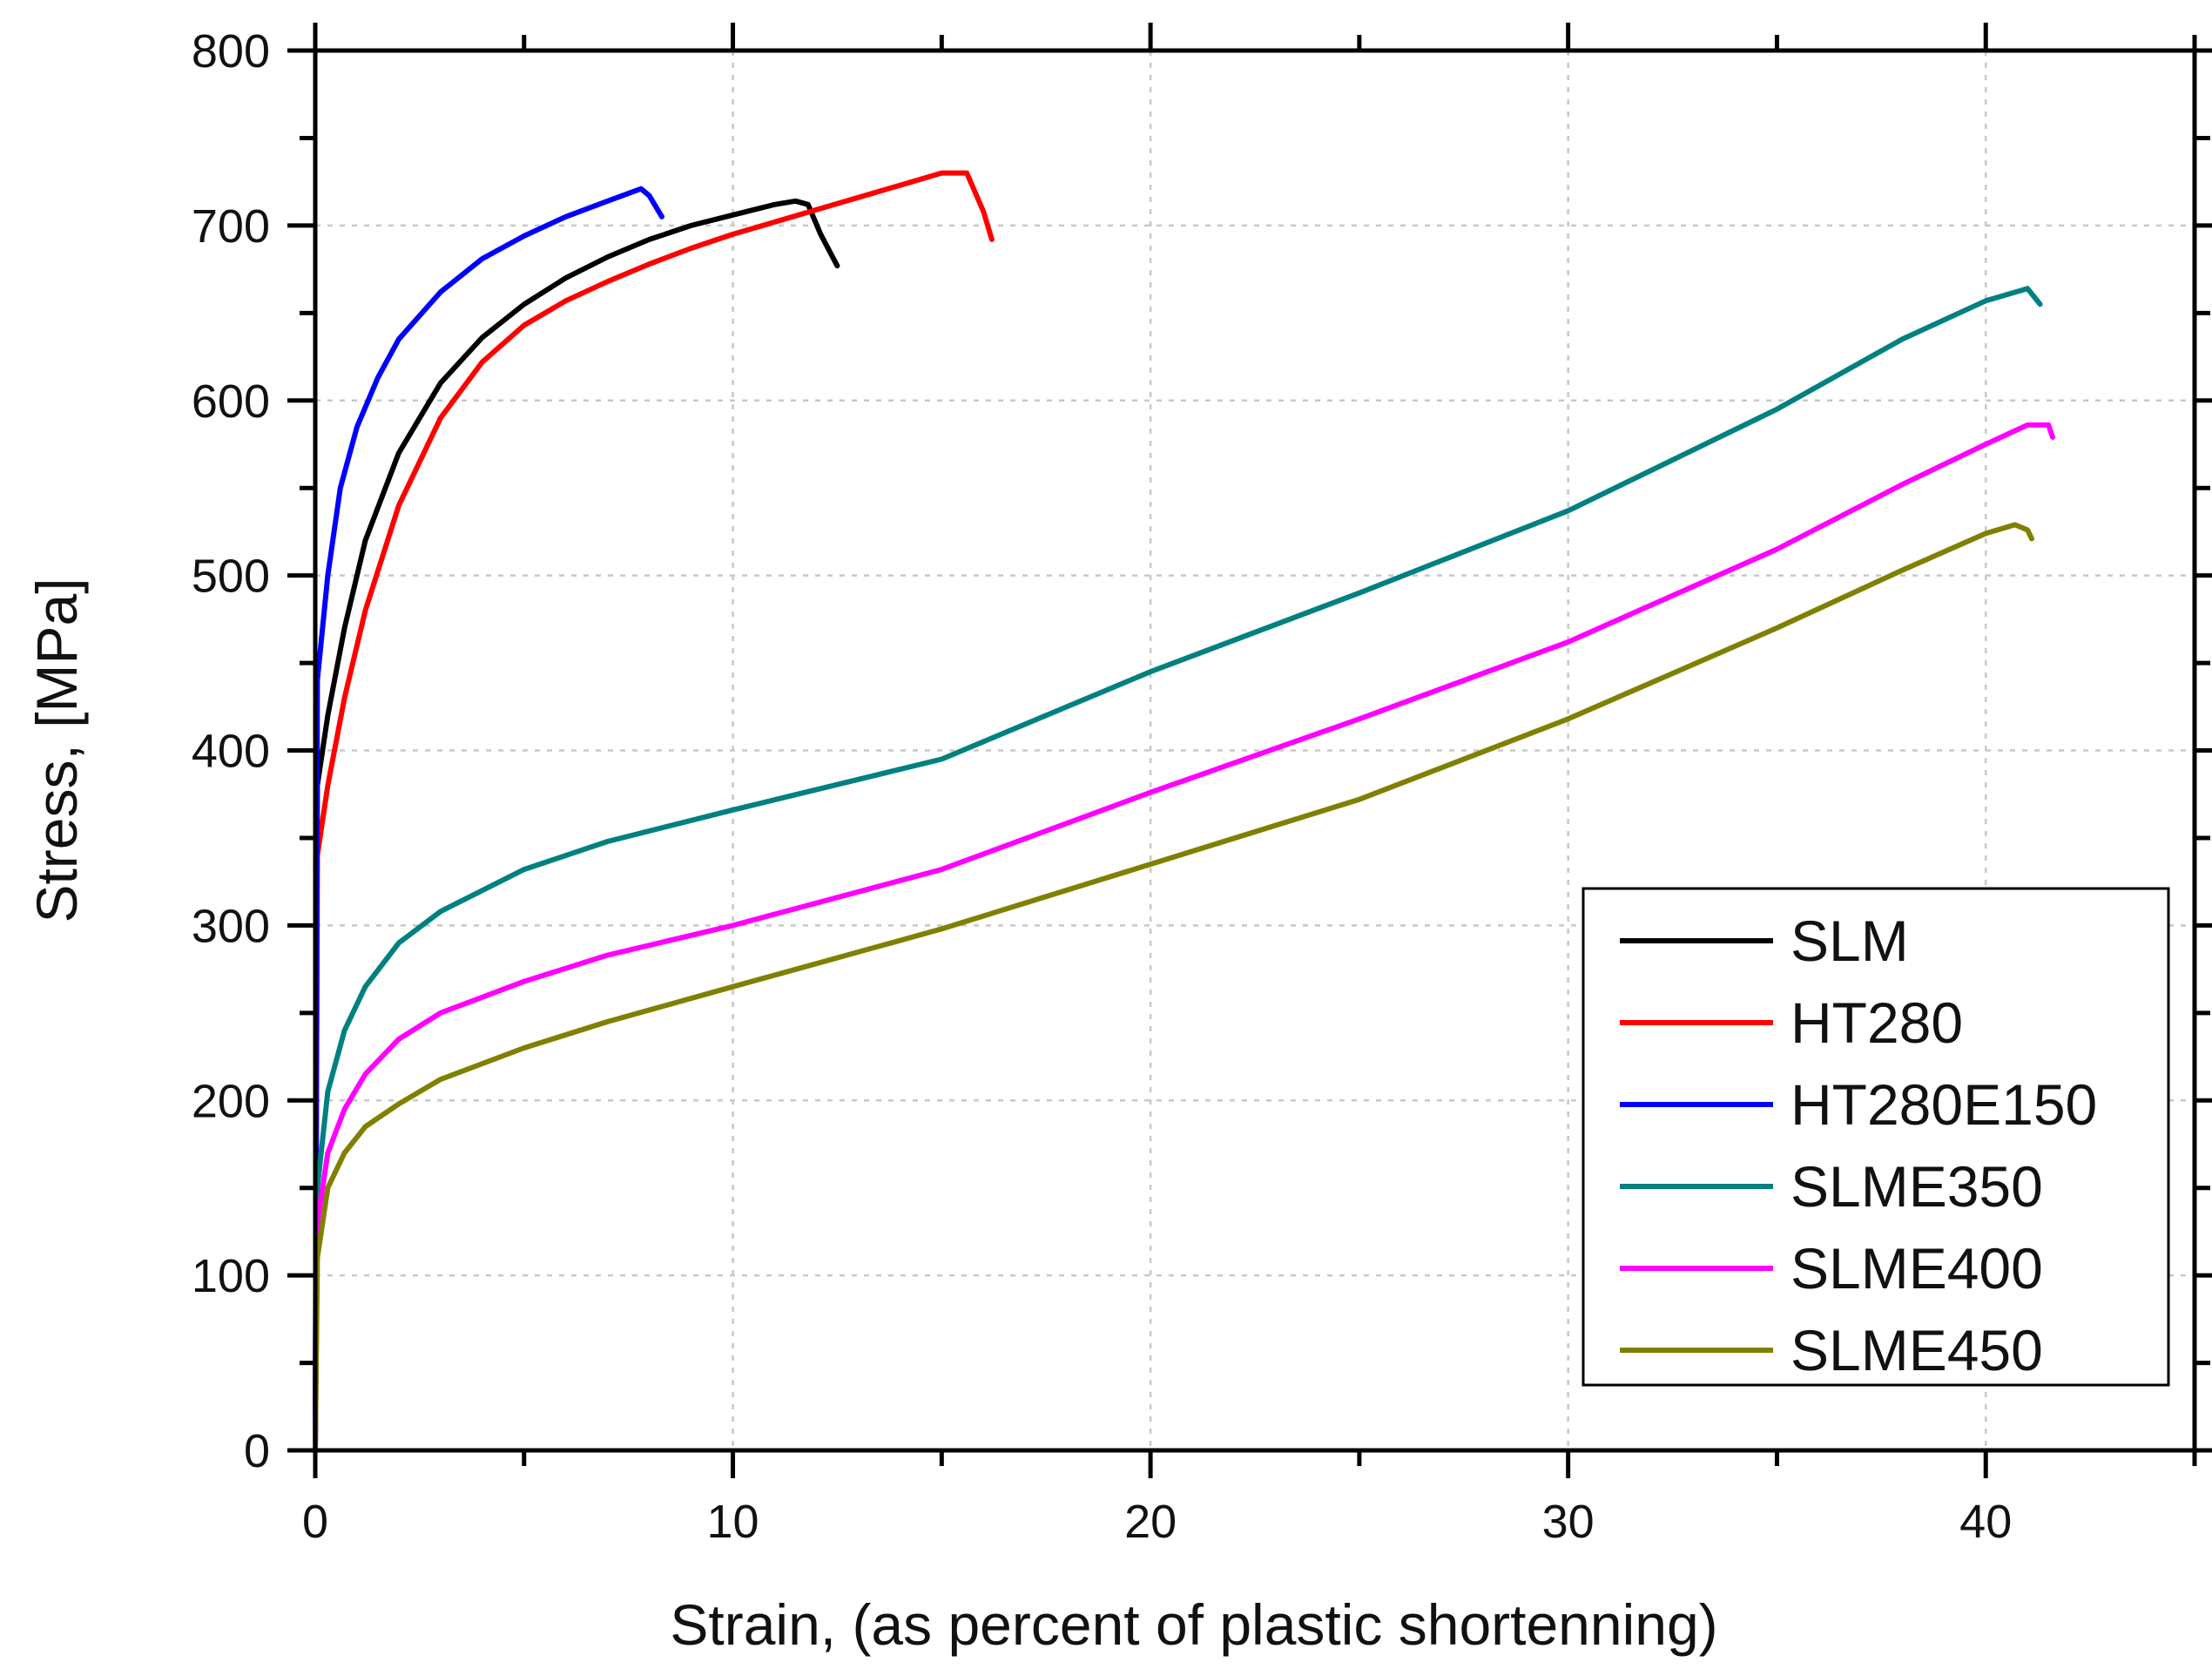 This screenshot has width=2212, height=1669. Describe the element at coordinates (231, 926) in the screenshot. I see `y-tick-label: 300` at that location.